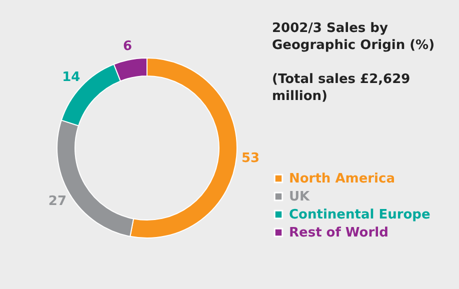  What do you see at coordinates (57, 201) in the screenshot?
I see `data-label: 27` at bounding box center [57, 201].